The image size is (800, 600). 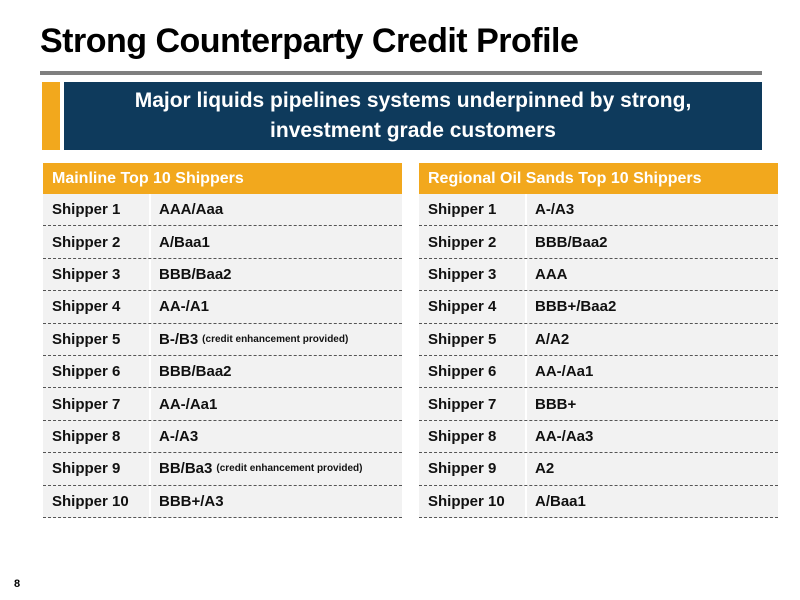 What do you see at coordinates (276, 306) in the screenshot?
I see `credit-rating-cell: AA-/A1` at bounding box center [276, 306].